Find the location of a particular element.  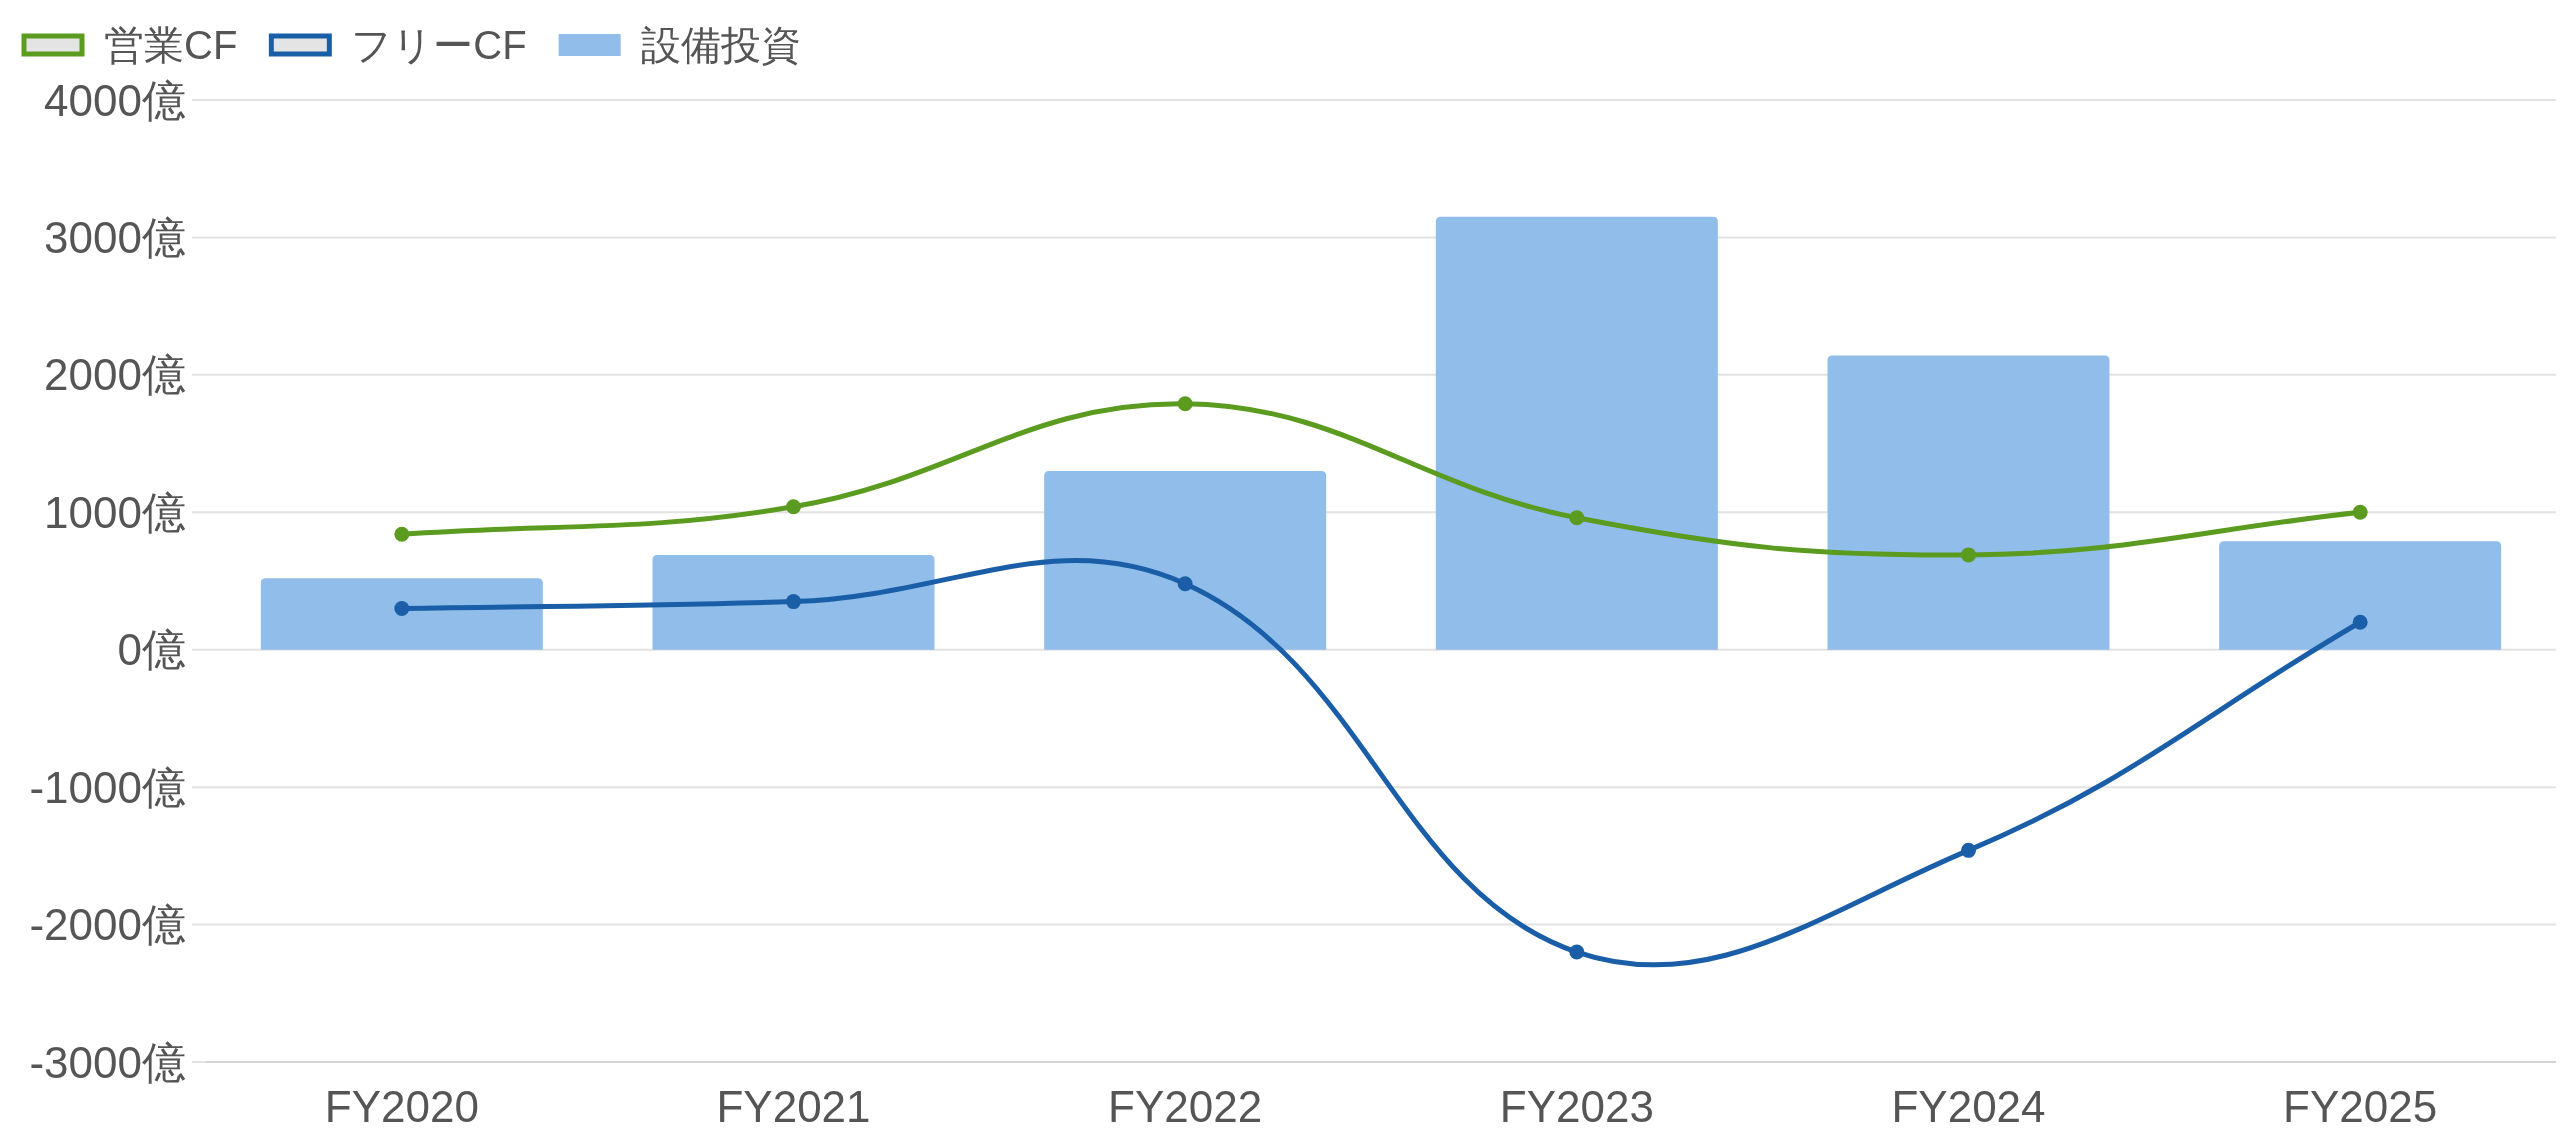

legend-label: 営業CF is located at coordinates (171, 45).